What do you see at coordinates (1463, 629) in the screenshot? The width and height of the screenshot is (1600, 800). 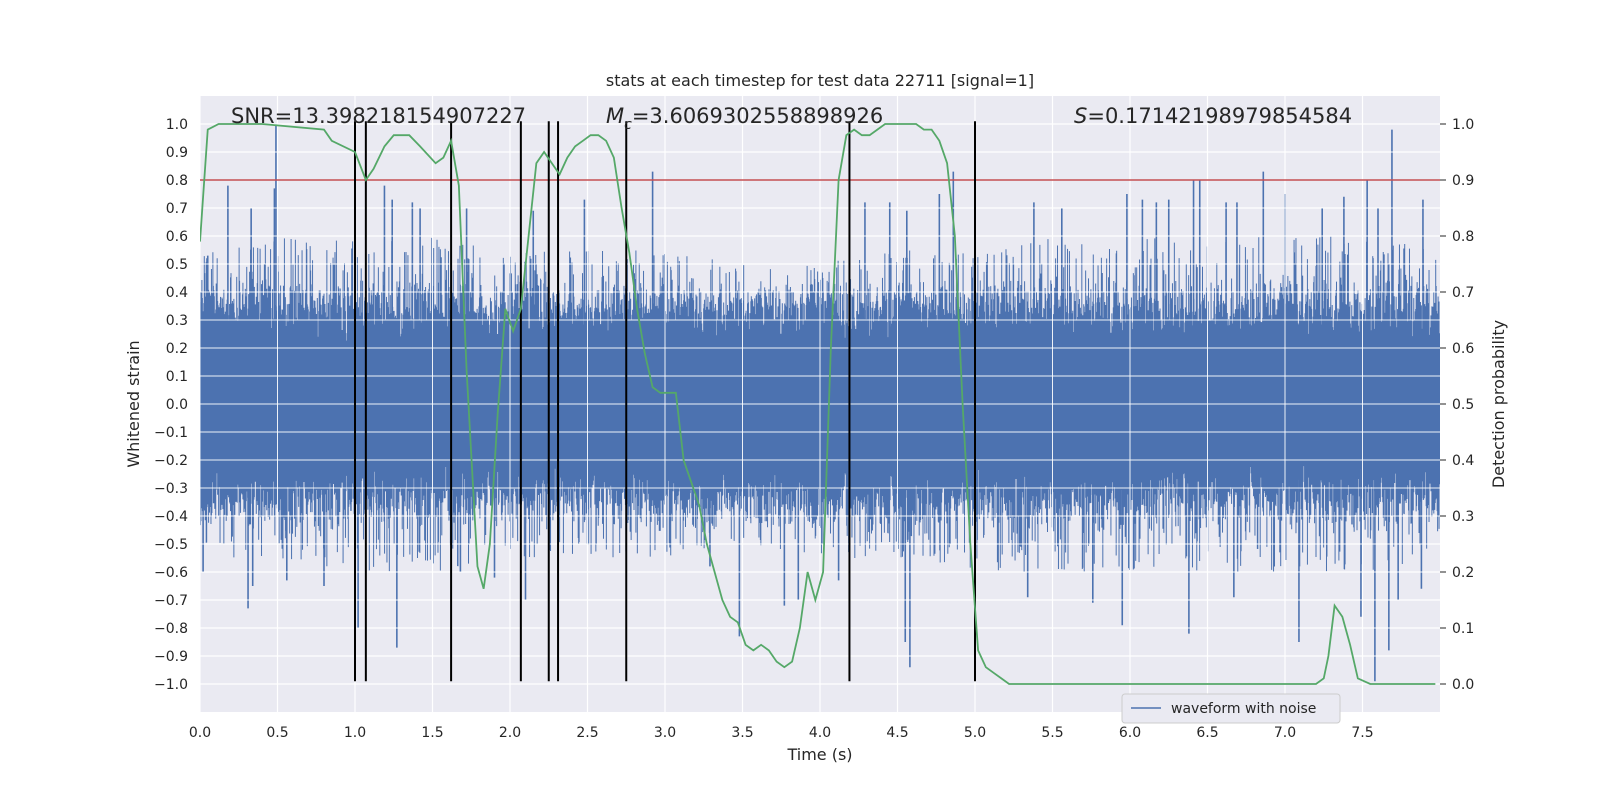 I see `y2-tick-label: 0.1` at bounding box center [1463, 629].